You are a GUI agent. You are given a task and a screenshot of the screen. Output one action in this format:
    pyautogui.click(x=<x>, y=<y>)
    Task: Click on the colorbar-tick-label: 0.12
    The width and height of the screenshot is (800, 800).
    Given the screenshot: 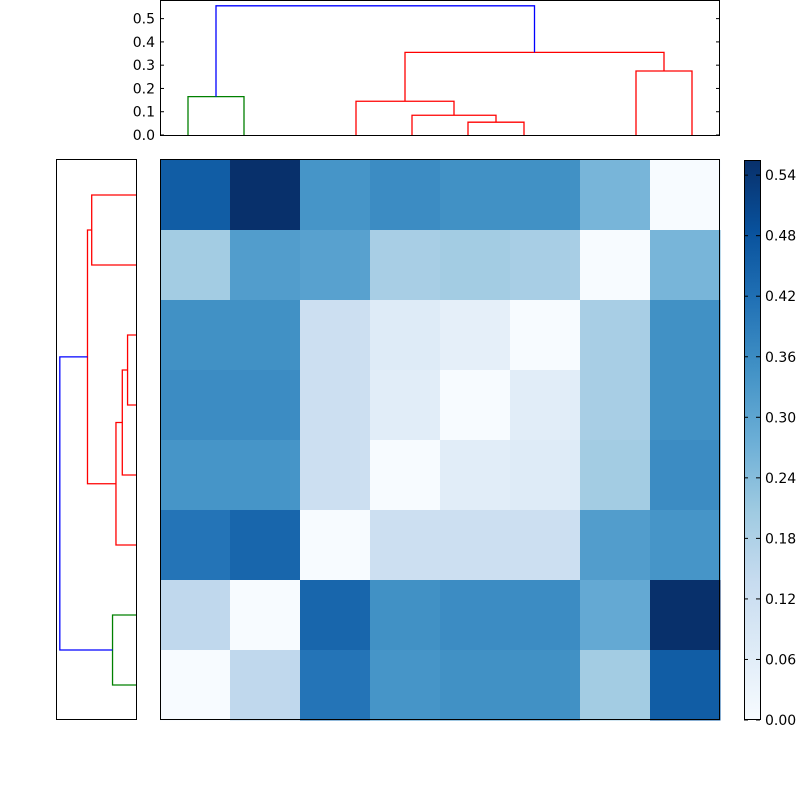 What is the action you would take?
    pyautogui.click(x=780, y=600)
    